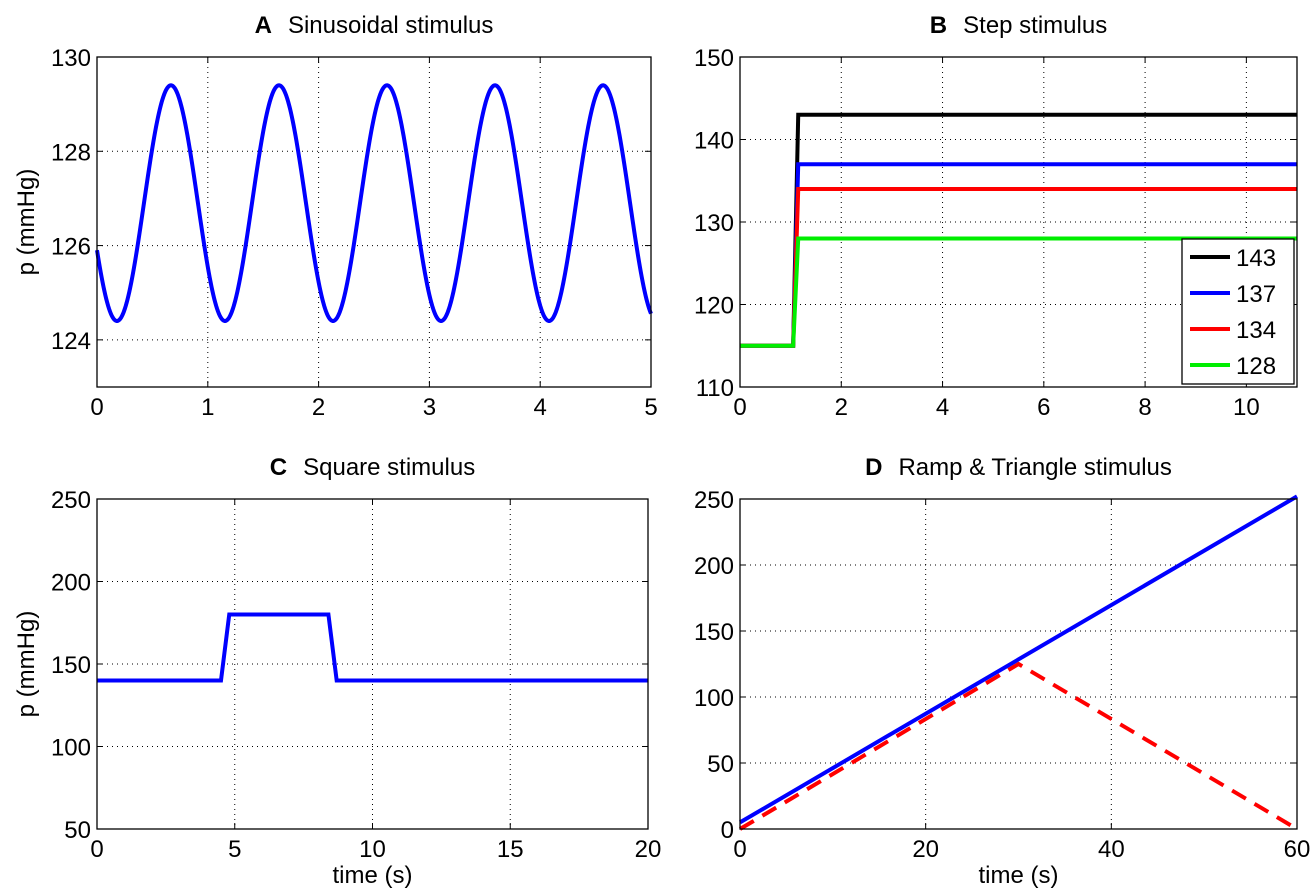  I want to click on legend-box, so click(1238, 311).